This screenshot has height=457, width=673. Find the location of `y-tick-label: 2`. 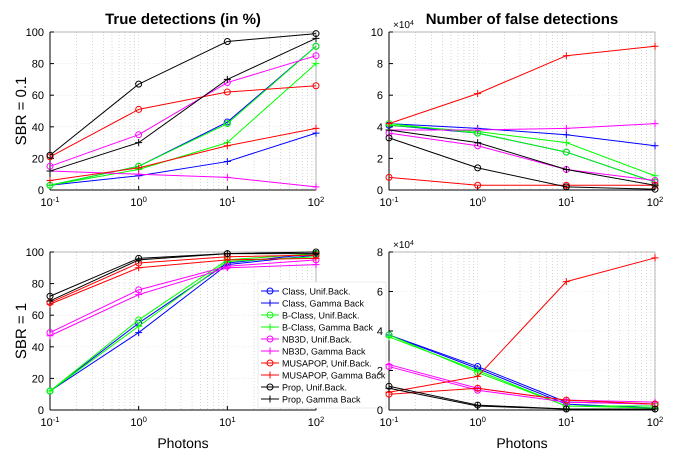

y-tick-label: 2 is located at coordinates (379, 159).